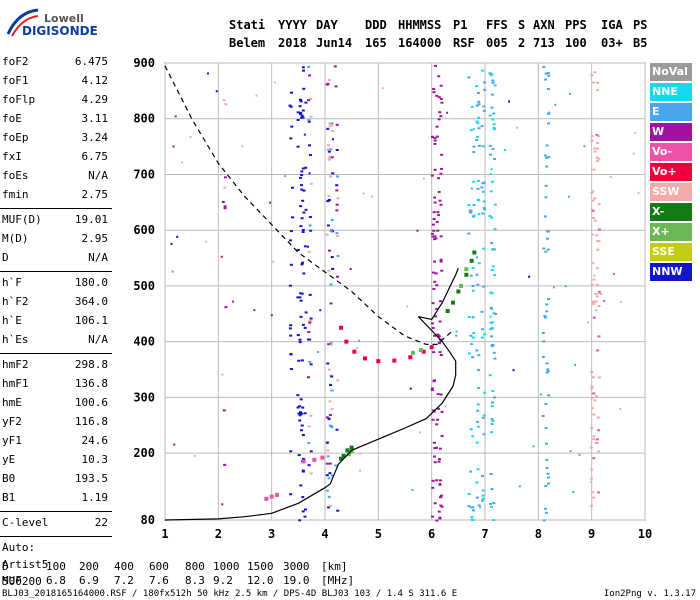  Describe the element at coordinates (54, 342) in the screenshot. I see `param-hes: h`Es N/A` at that location.